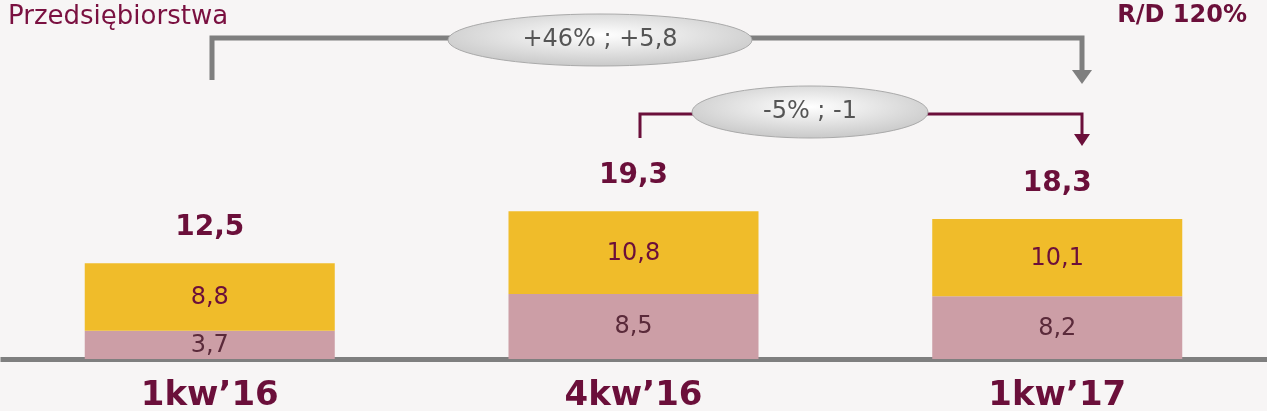 The height and width of the screenshot is (411, 1267). I want to click on text: R/D 120%, so click(1182, 14).